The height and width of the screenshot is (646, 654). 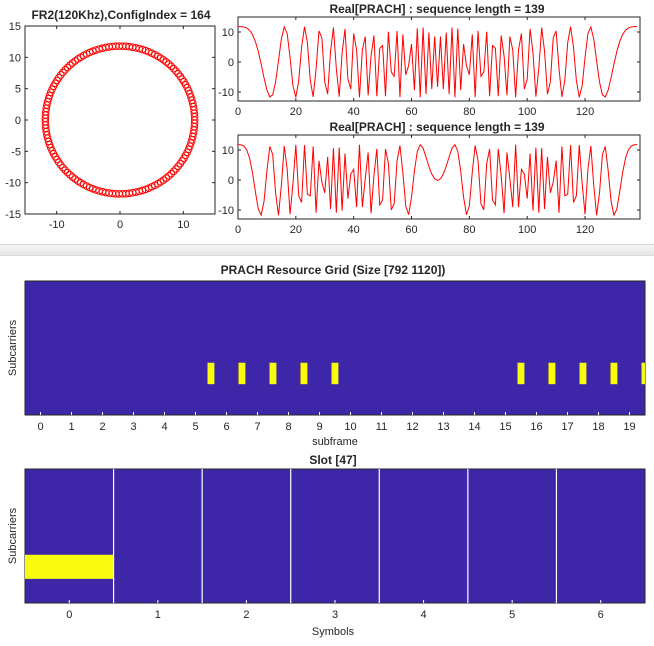 I want to click on constellation-points, so click(x=120, y=120).